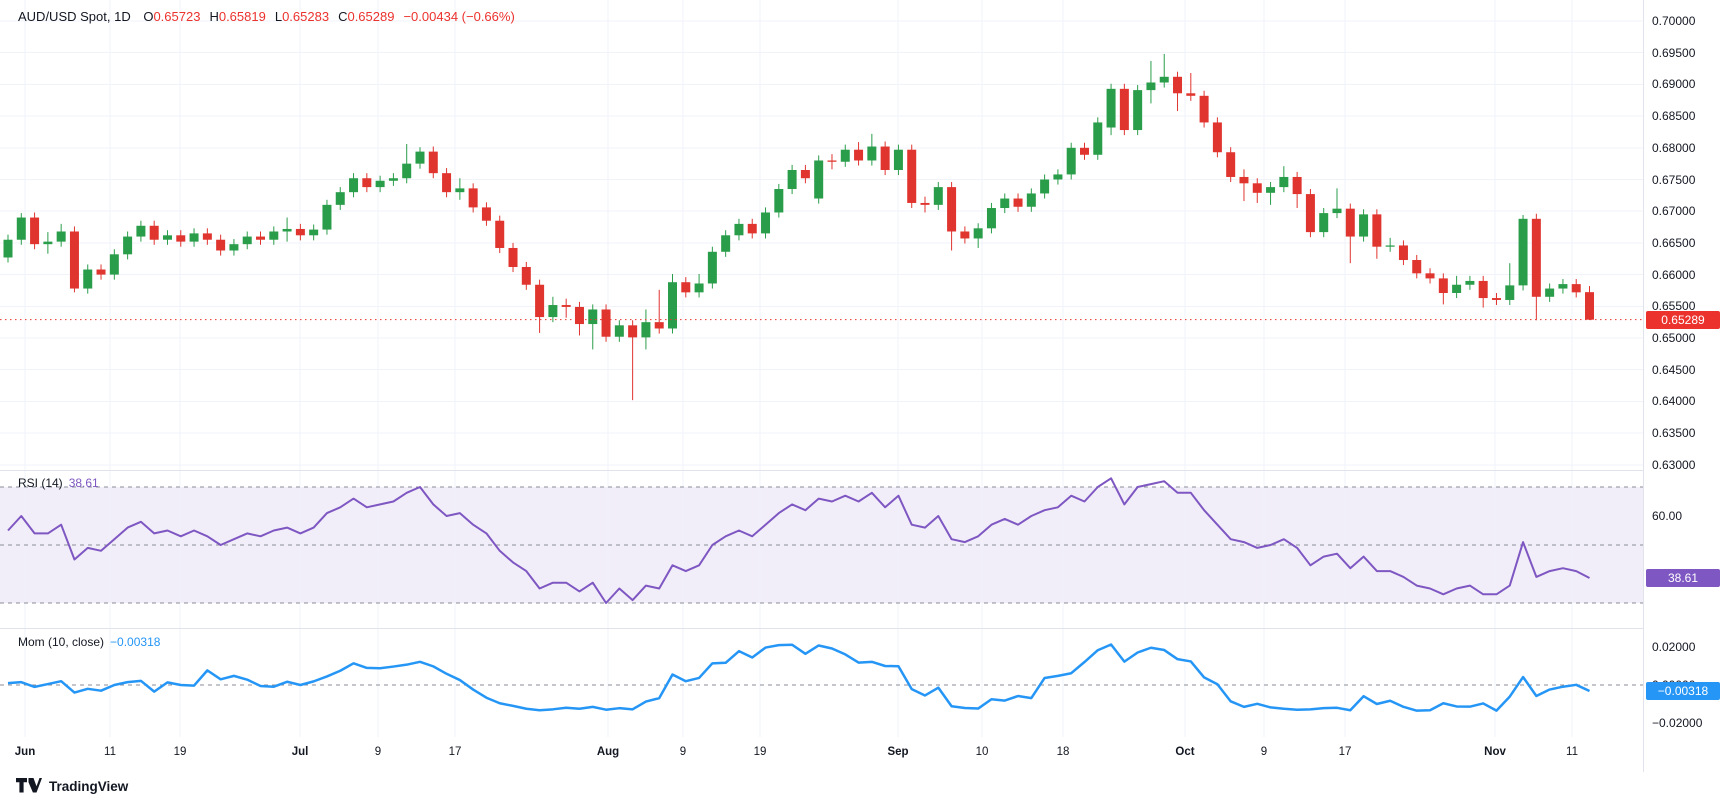  What do you see at coordinates (1674, 464) in the screenshot?
I see `price-axis-label: 0.63000` at bounding box center [1674, 464].